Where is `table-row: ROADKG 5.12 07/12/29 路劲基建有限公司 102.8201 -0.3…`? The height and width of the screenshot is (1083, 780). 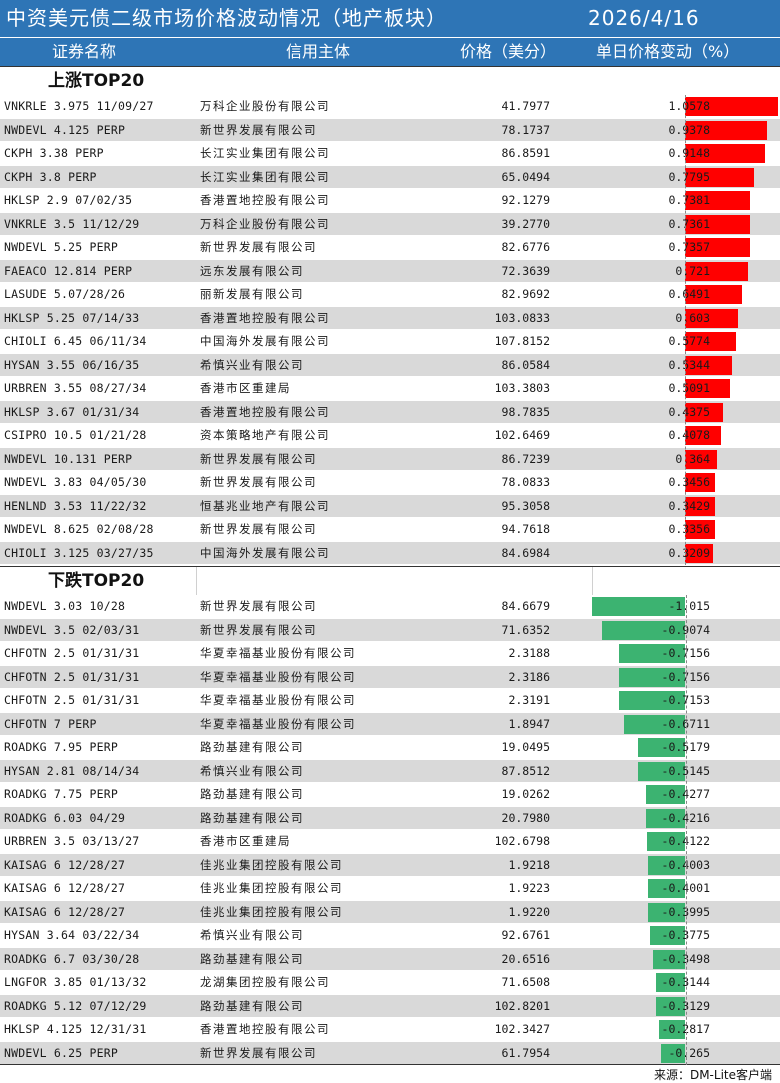
table-row: ROADKG 5.12 07/12/29 路劲基建有限公司 102.8201 -0.3… is located at coordinates (390, 1006).